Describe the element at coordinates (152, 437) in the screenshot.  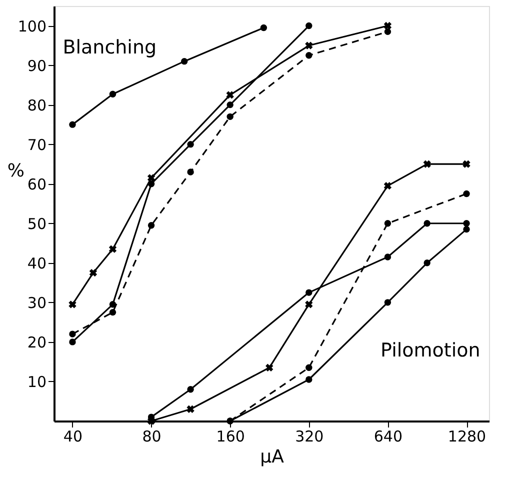
I see `x-tick-label: 80` at that location.